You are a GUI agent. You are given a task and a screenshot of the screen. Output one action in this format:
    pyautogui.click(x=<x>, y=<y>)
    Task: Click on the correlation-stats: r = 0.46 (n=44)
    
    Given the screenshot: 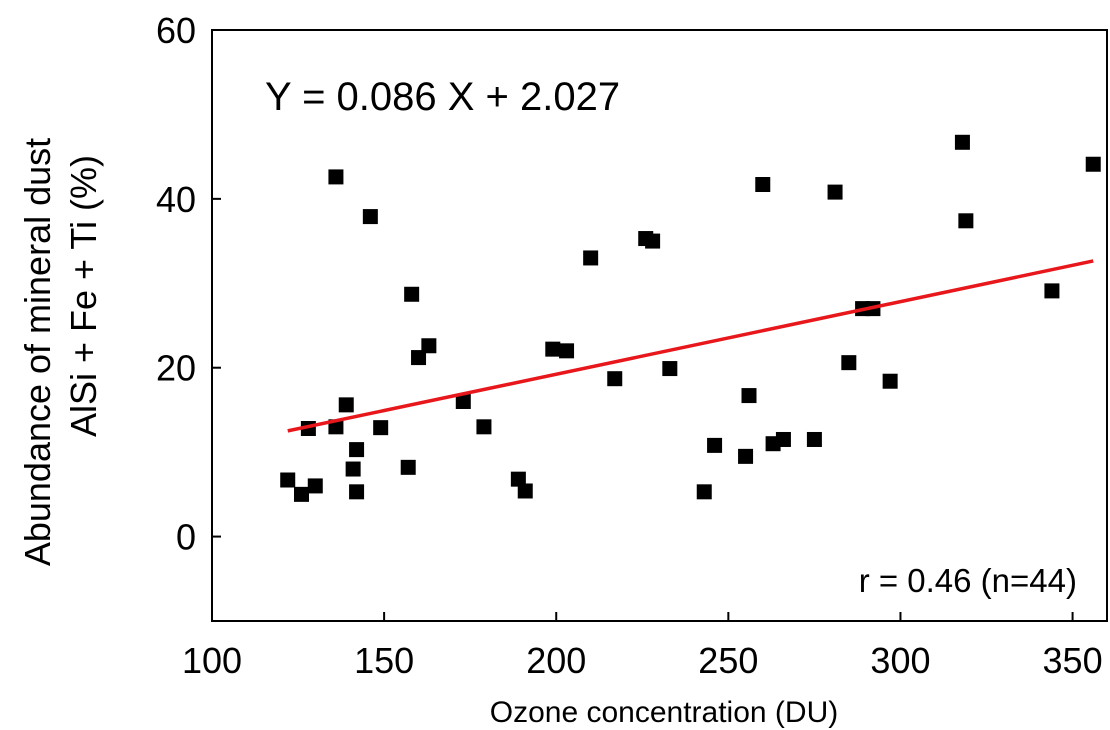 What is the action you would take?
    pyautogui.click(x=968, y=580)
    